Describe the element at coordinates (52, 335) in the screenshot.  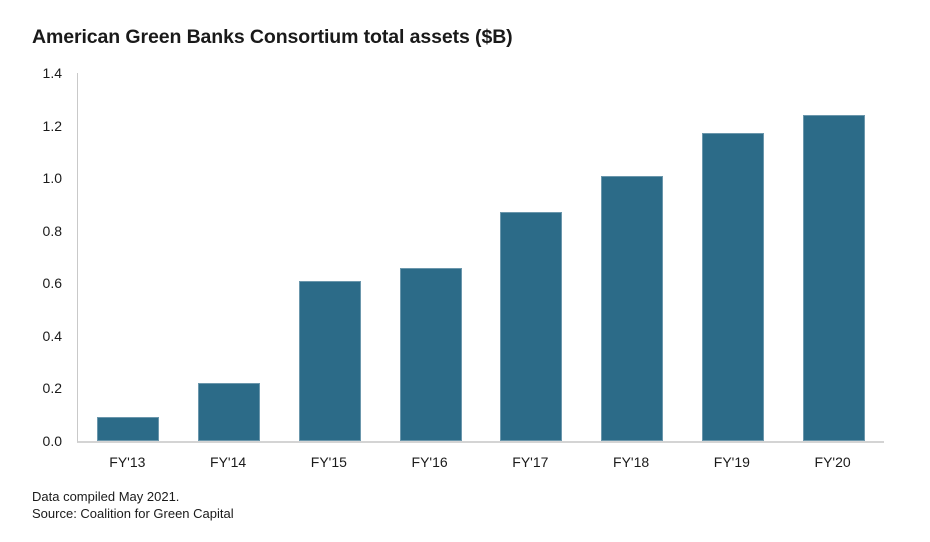
I see `y-tick-label: 0.4` at that location.